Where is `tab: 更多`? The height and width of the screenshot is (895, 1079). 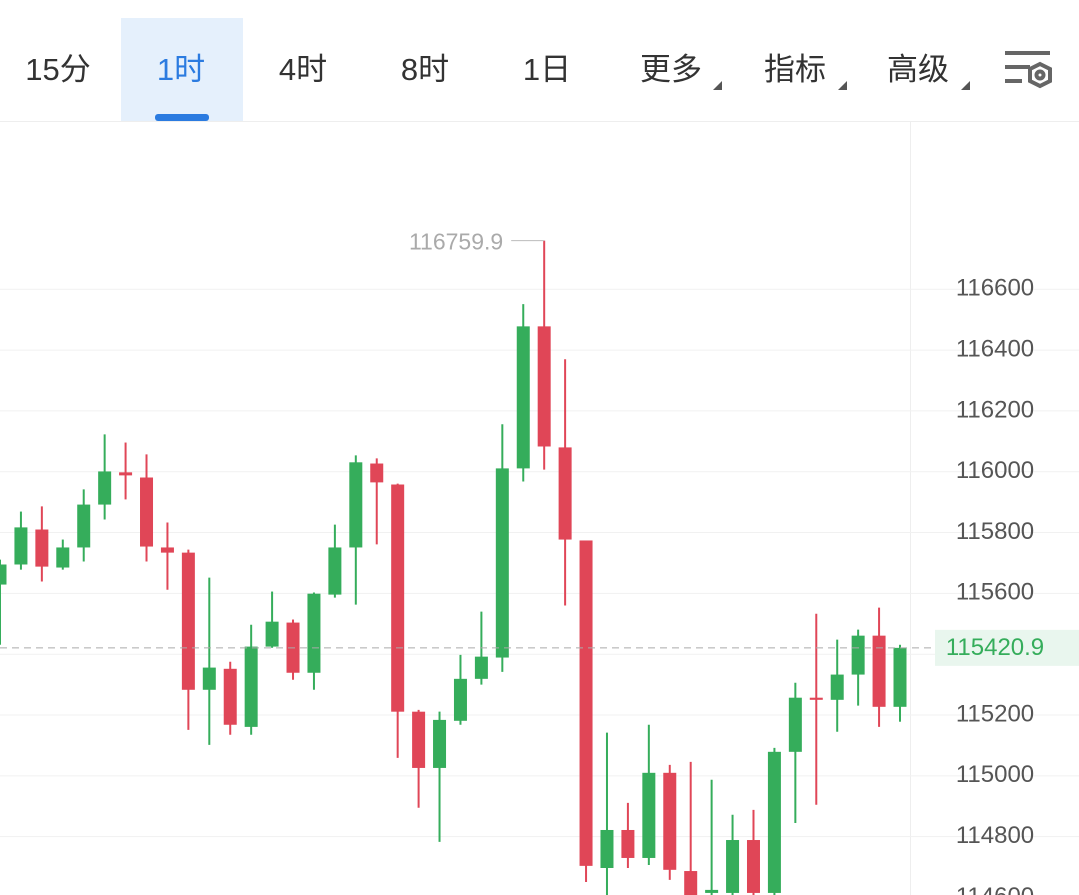
tab: 更多 is located at coordinates (671, 69).